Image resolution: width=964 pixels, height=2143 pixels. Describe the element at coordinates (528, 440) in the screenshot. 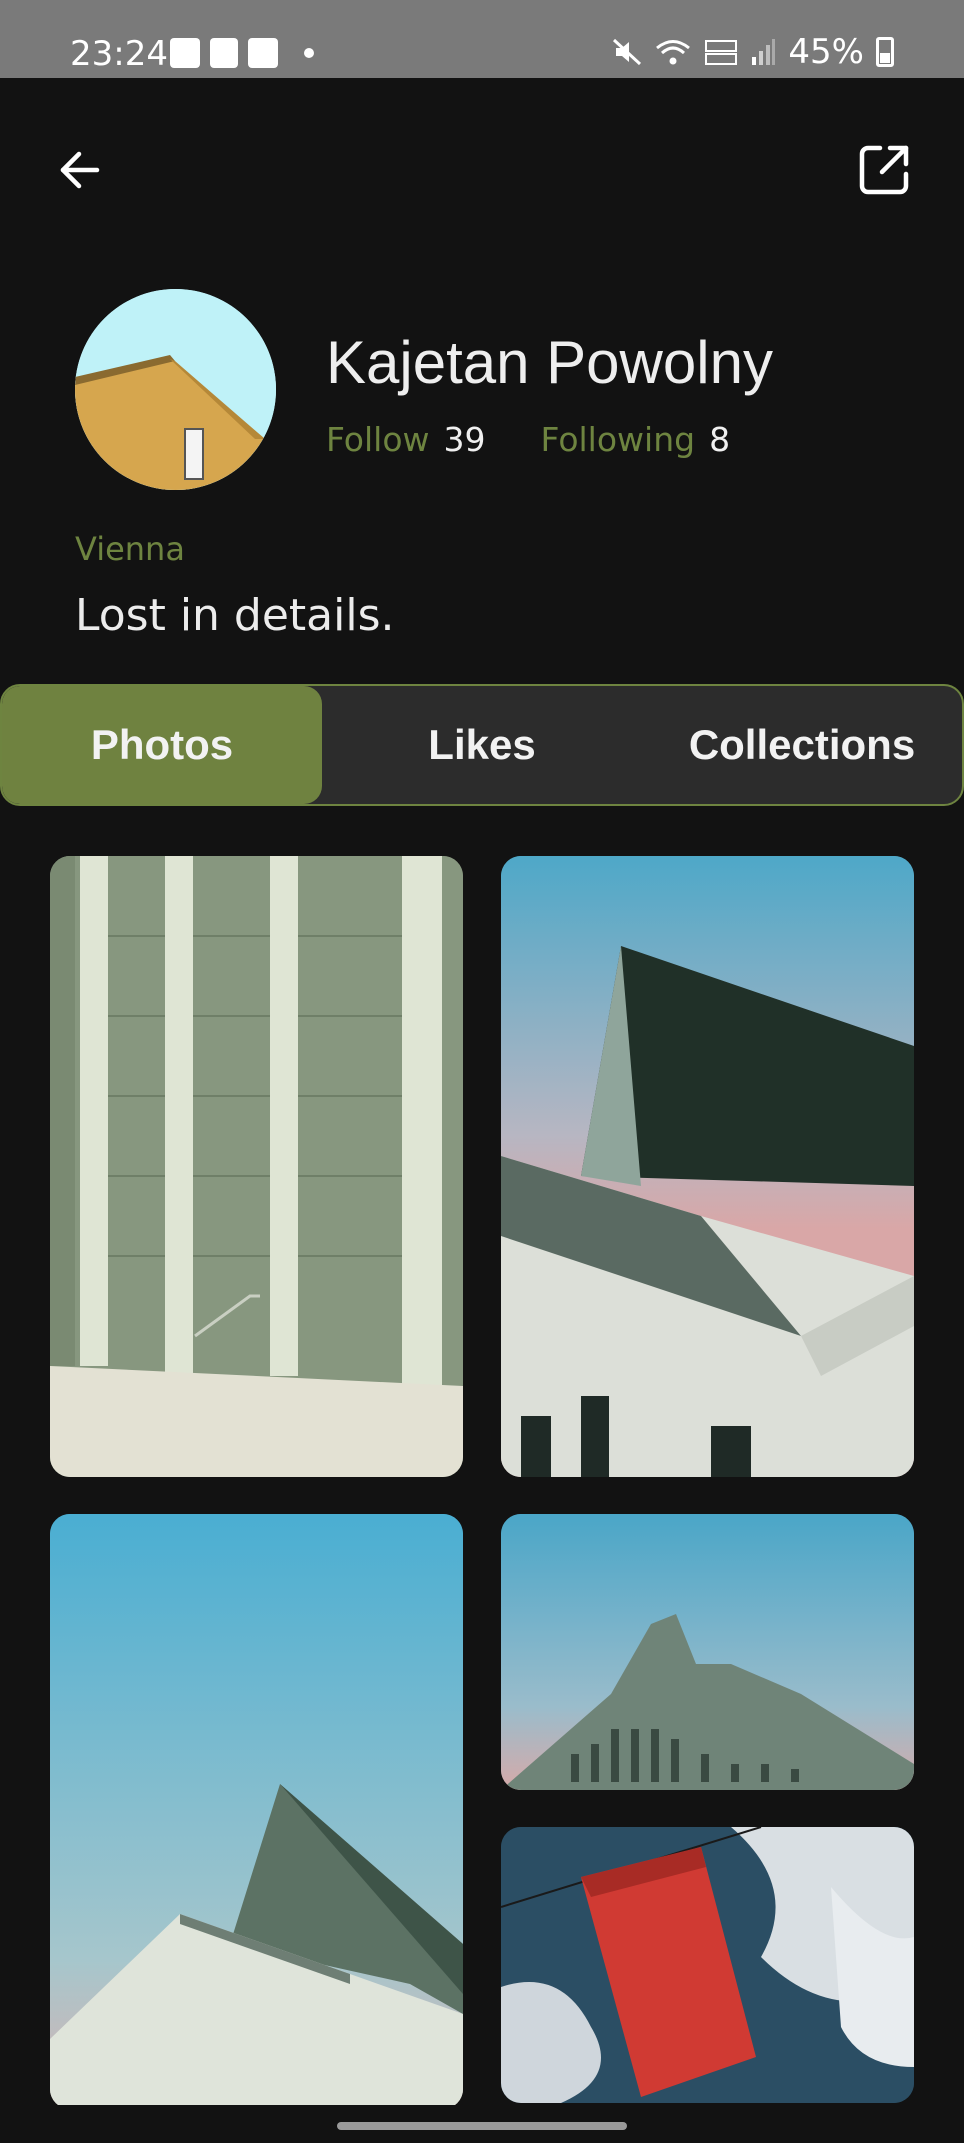

I see `profile-stats: Follow 39 Following 8` at that location.